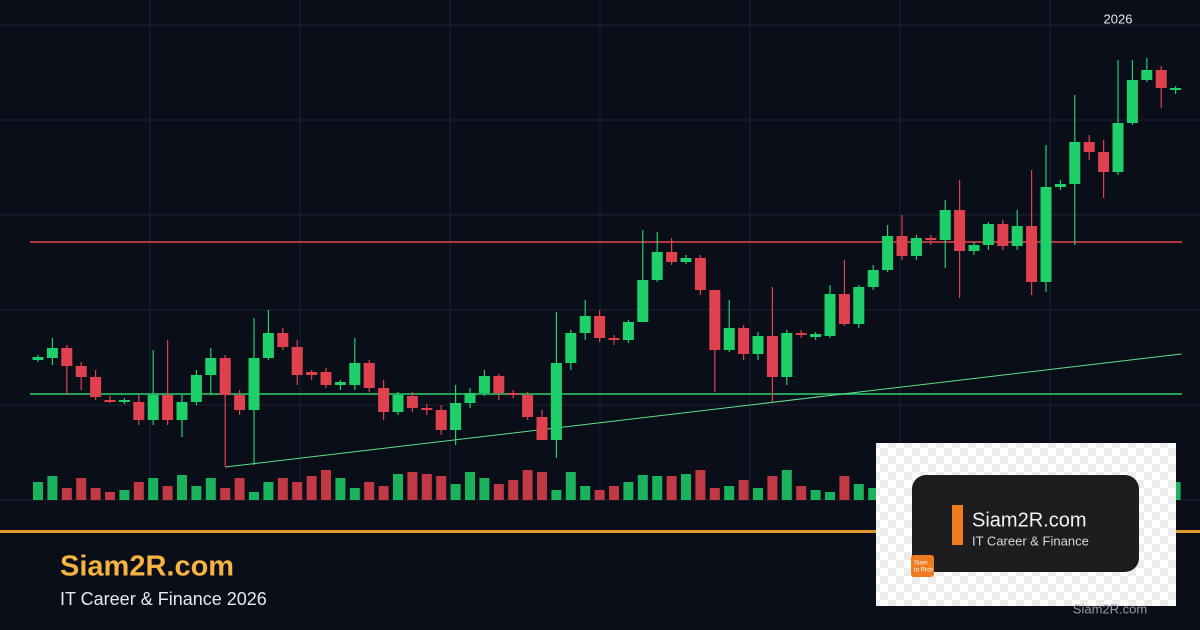  I want to click on brand-title: Siam2R.com, so click(147, 567).